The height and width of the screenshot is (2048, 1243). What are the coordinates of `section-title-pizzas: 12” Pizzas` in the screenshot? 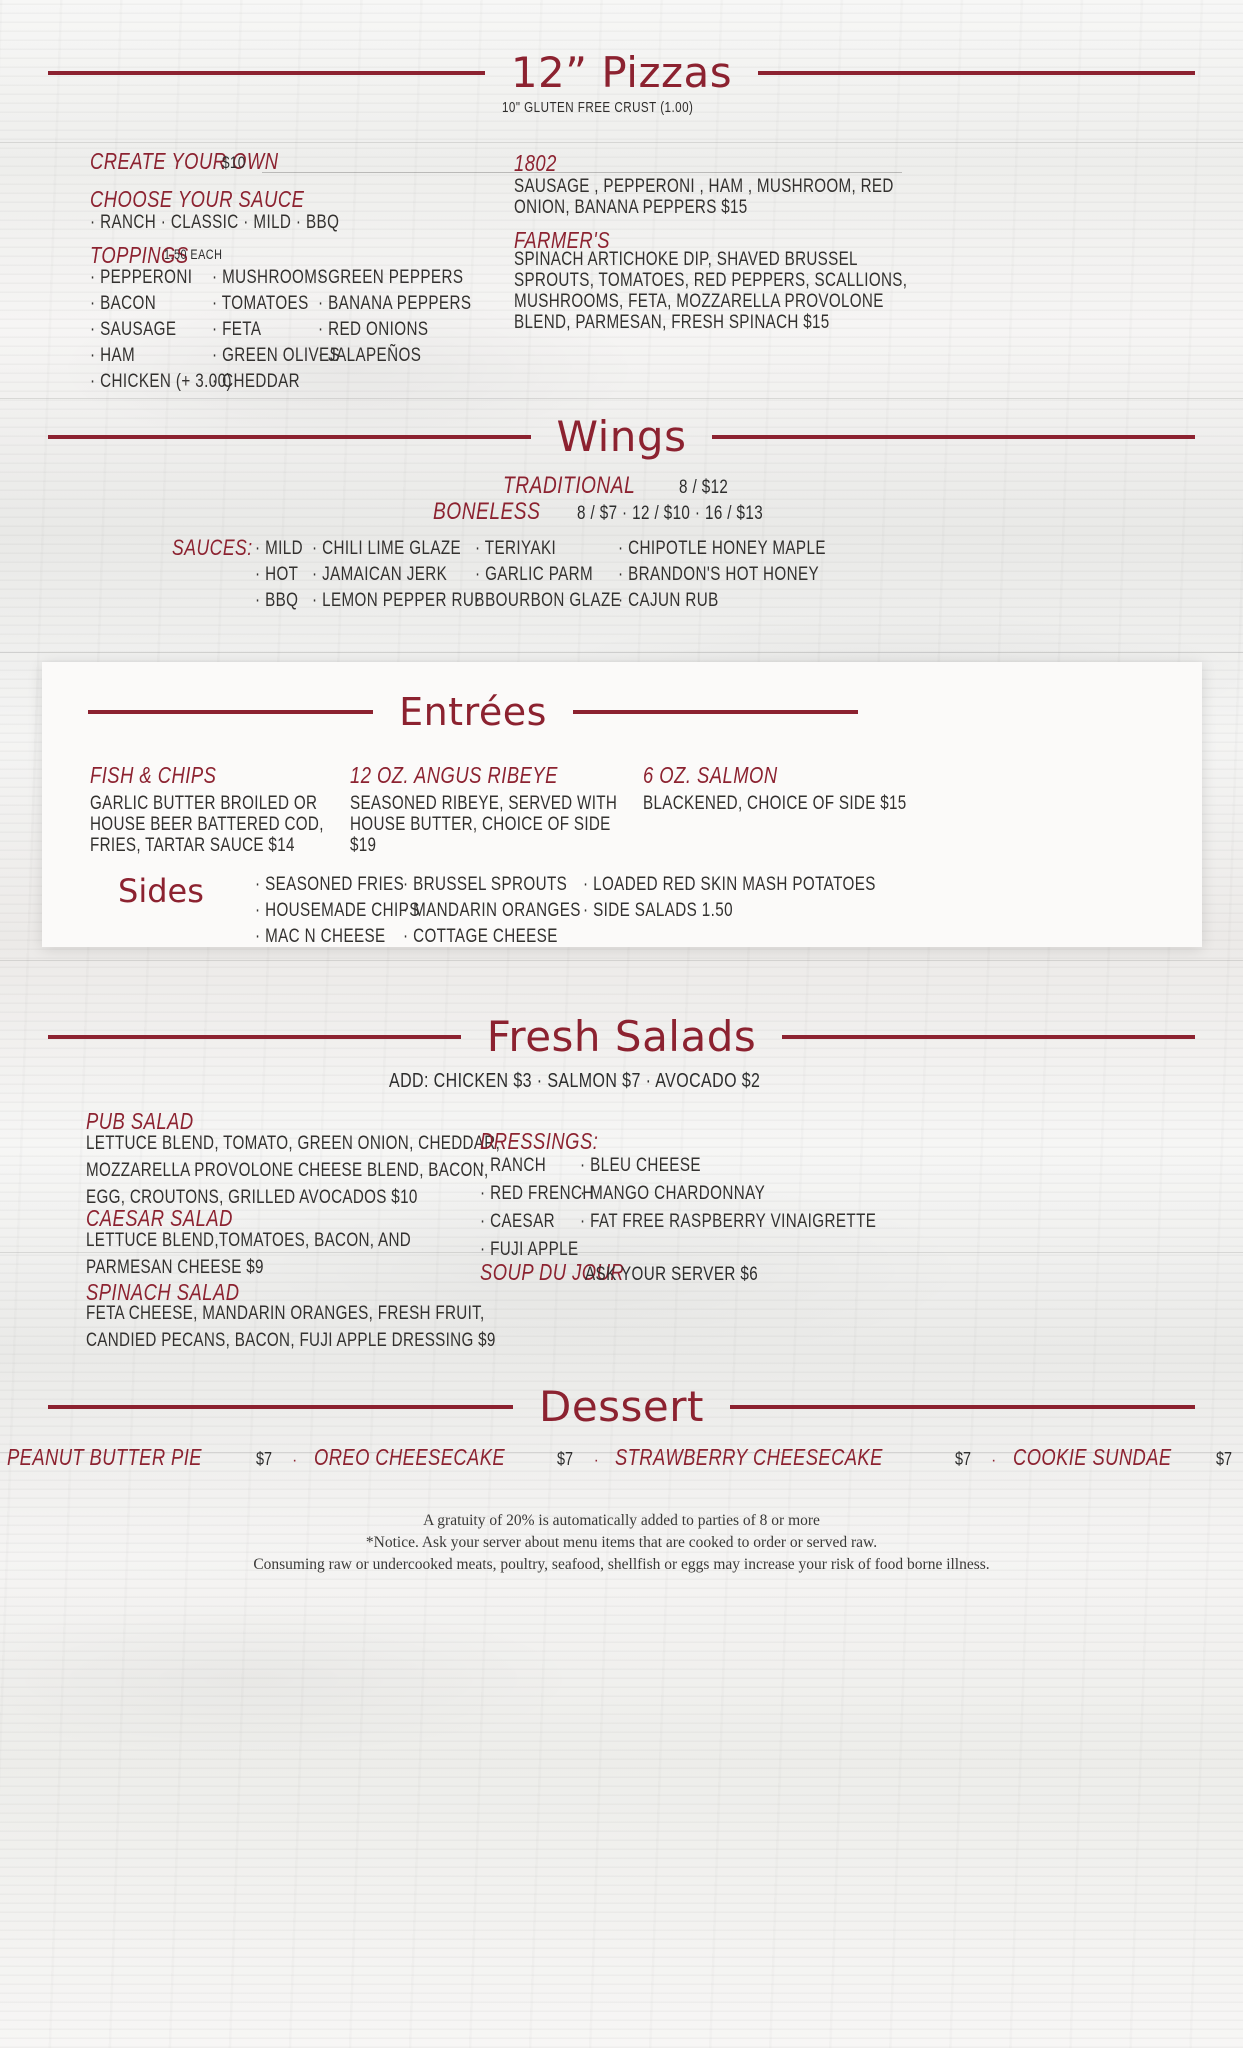 It's located at (621, 72).